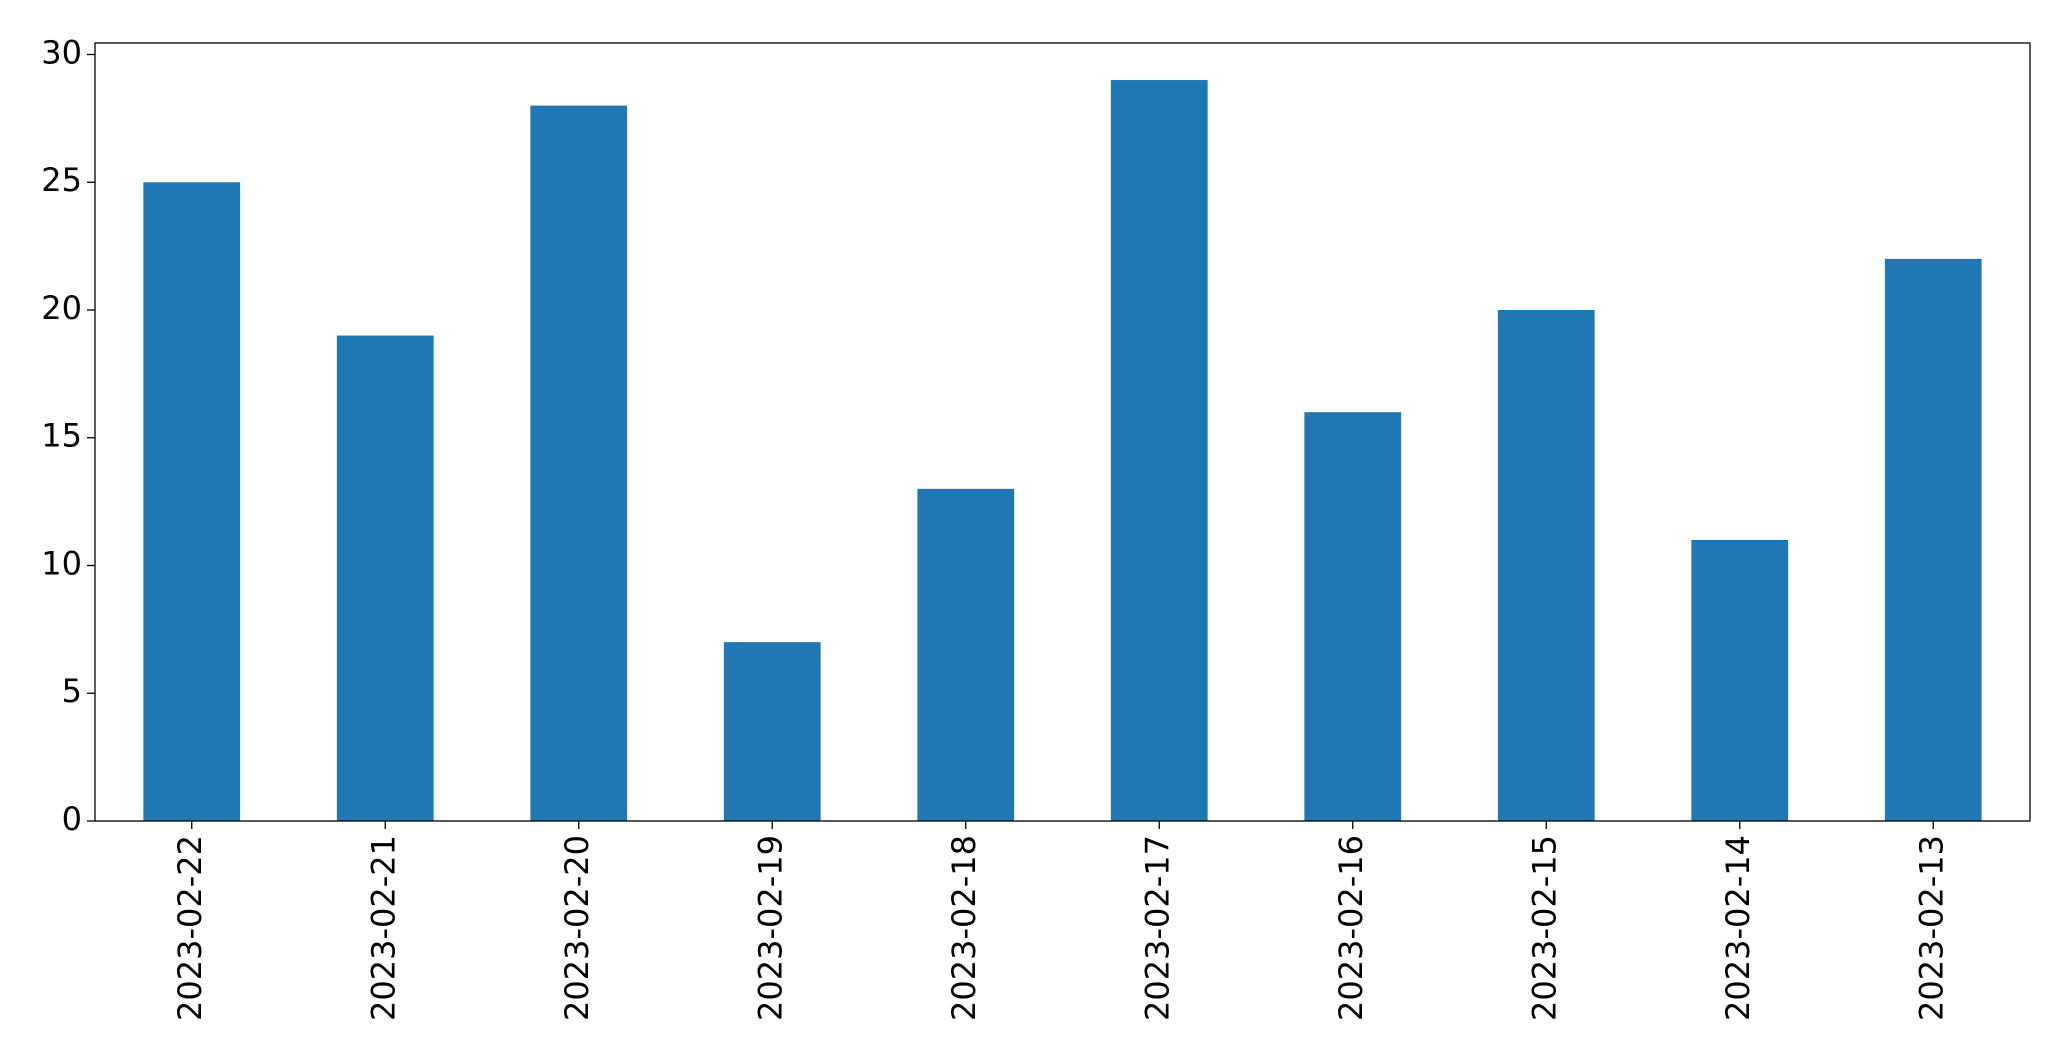  Describe the element at coordinates (964, 928) in the screenshot. I see `x-tick-label: 2023-02-18` at that location.